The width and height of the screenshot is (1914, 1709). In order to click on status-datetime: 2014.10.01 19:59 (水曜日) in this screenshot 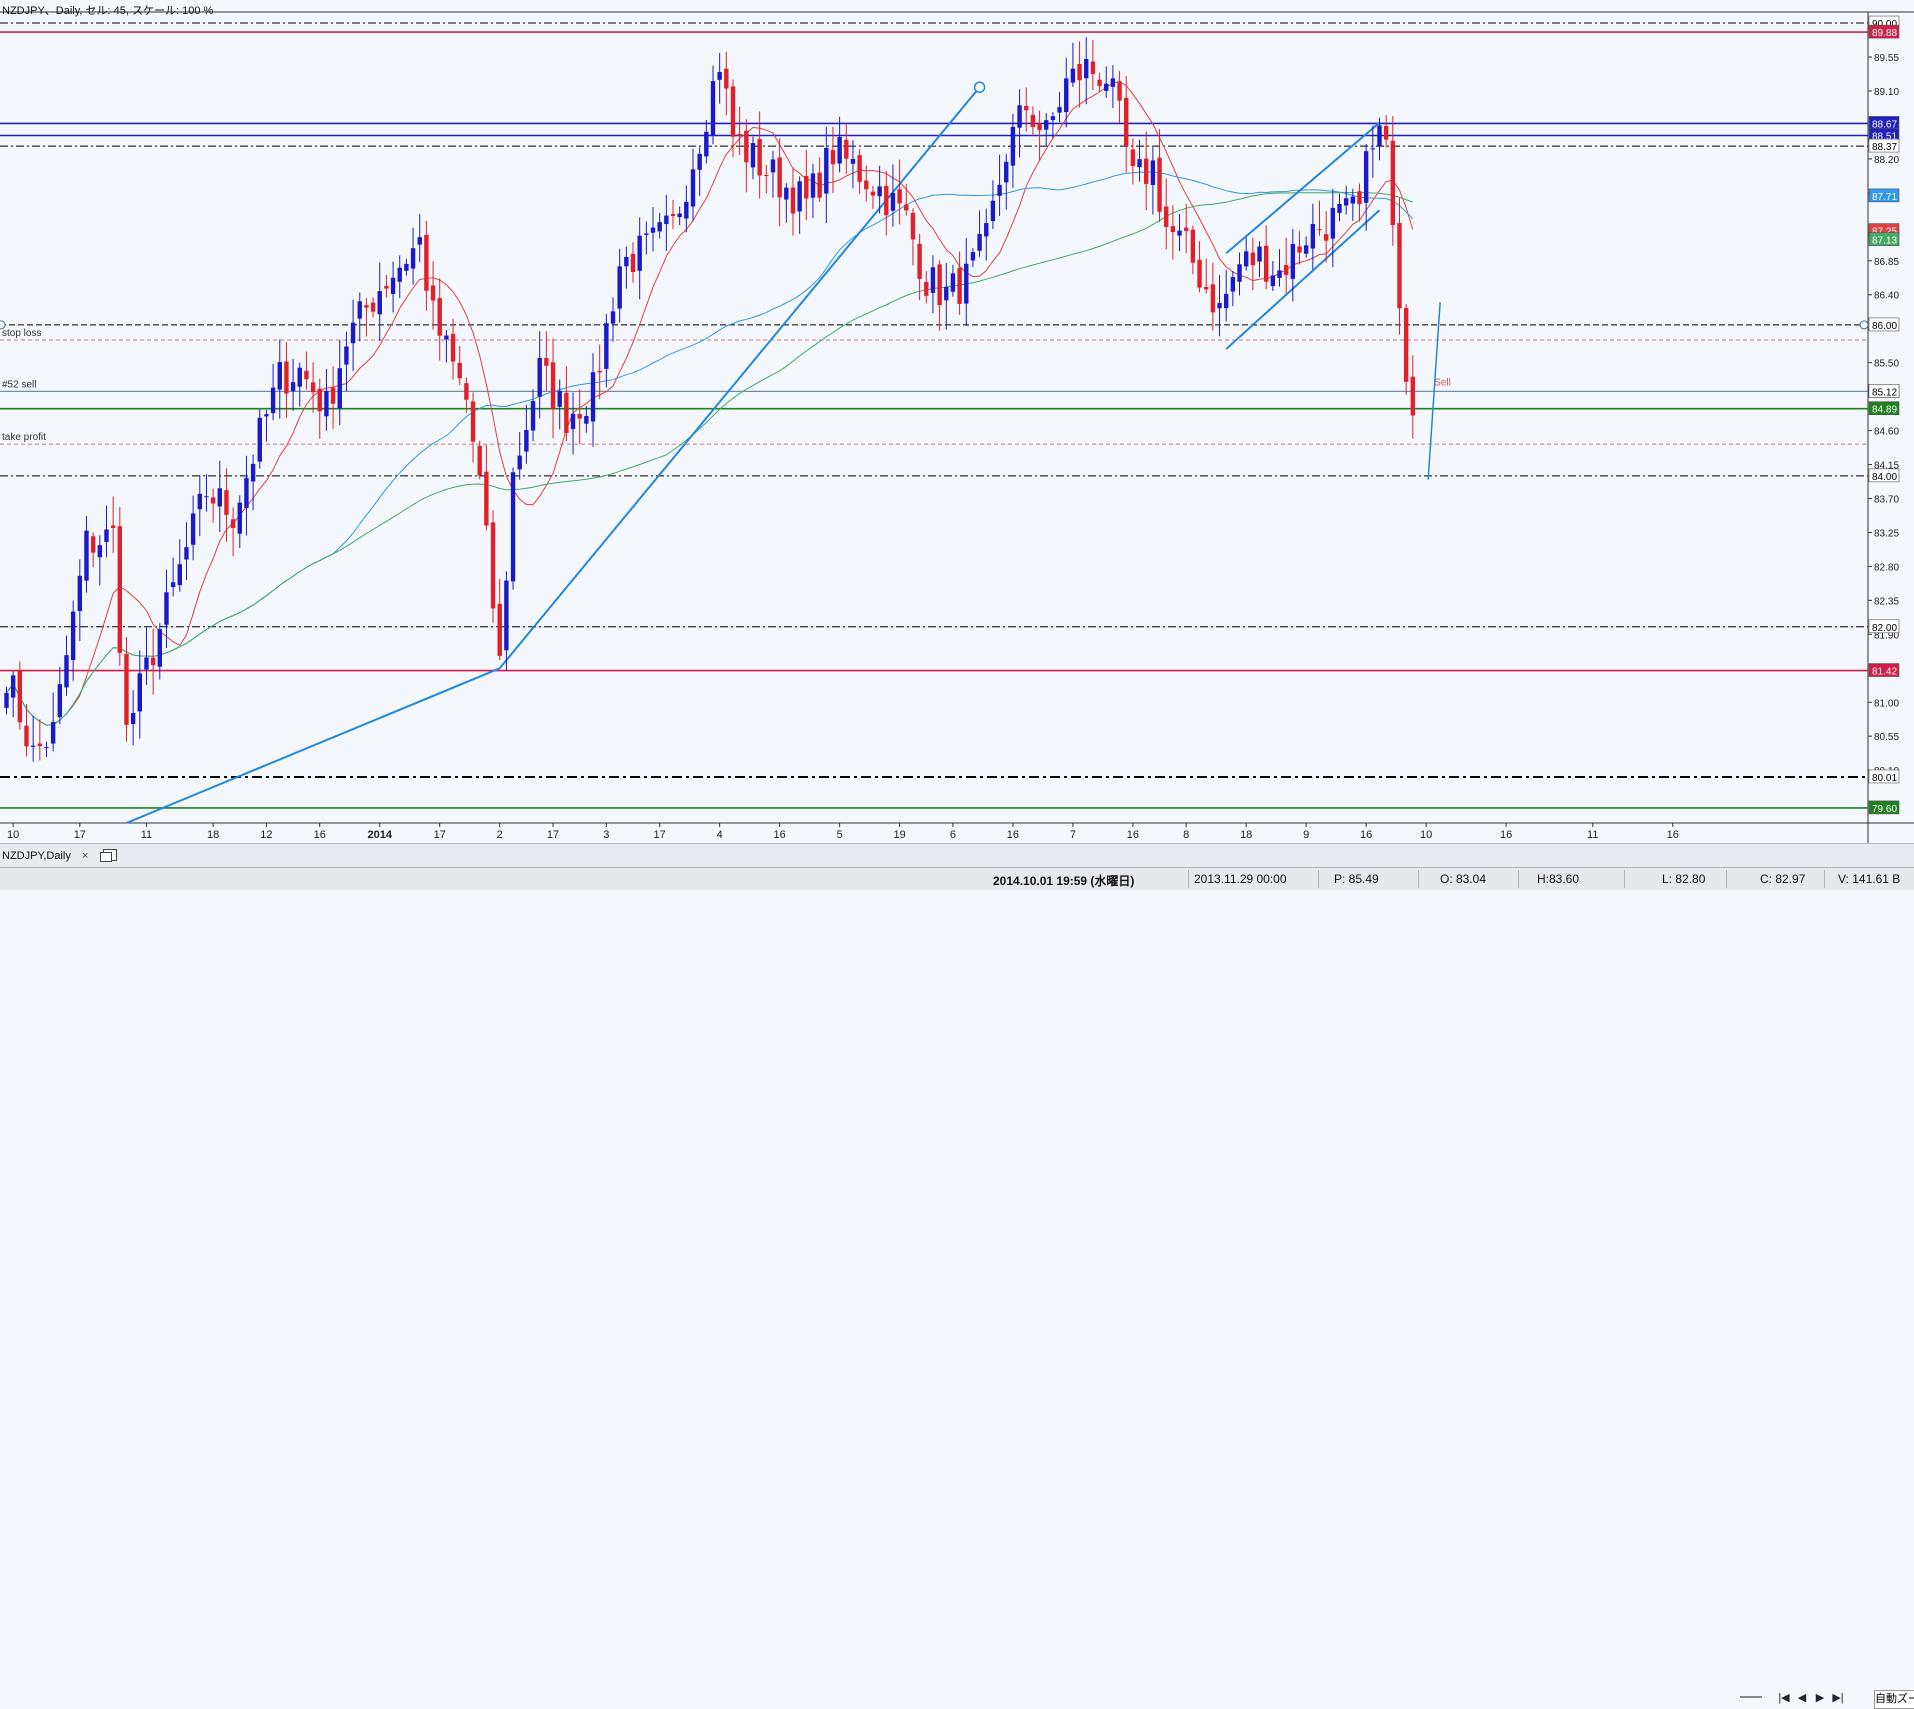, I will do `click(1064, 881)`.